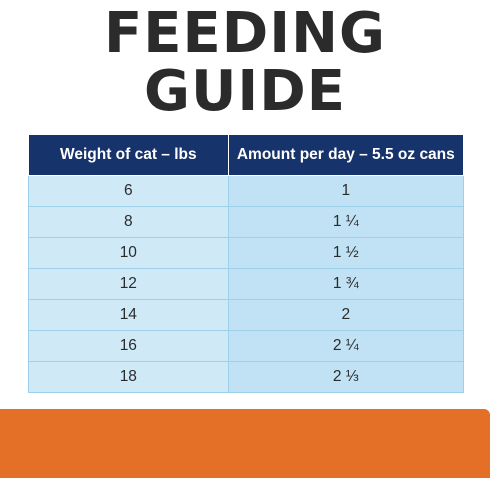 Image resolution: width=490 pixels, height=478 pixels. Describe the element at coordinates (245, 443) in the screenshot. I see `orange-band` at that location.